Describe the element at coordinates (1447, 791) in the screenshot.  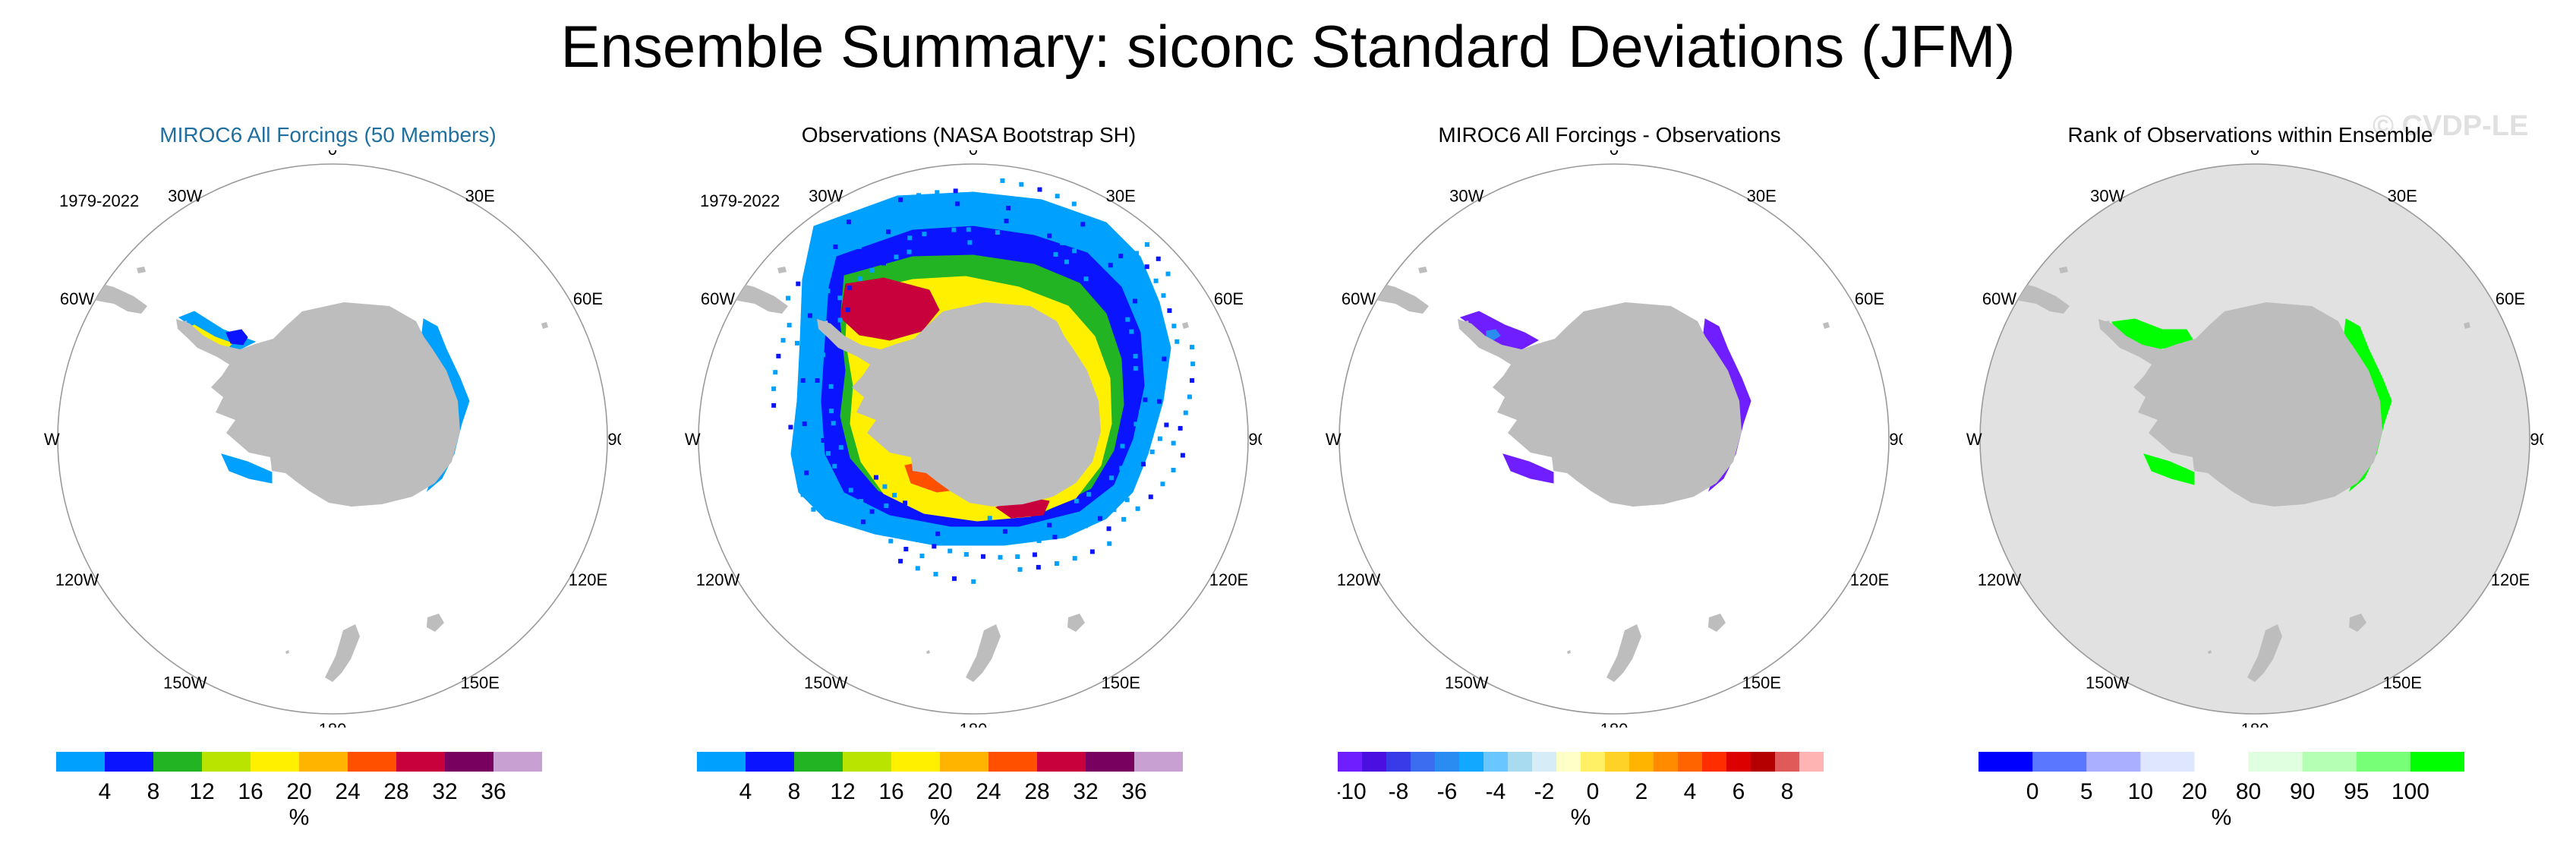
I see `colorbar-tick-label: -6` at that location.